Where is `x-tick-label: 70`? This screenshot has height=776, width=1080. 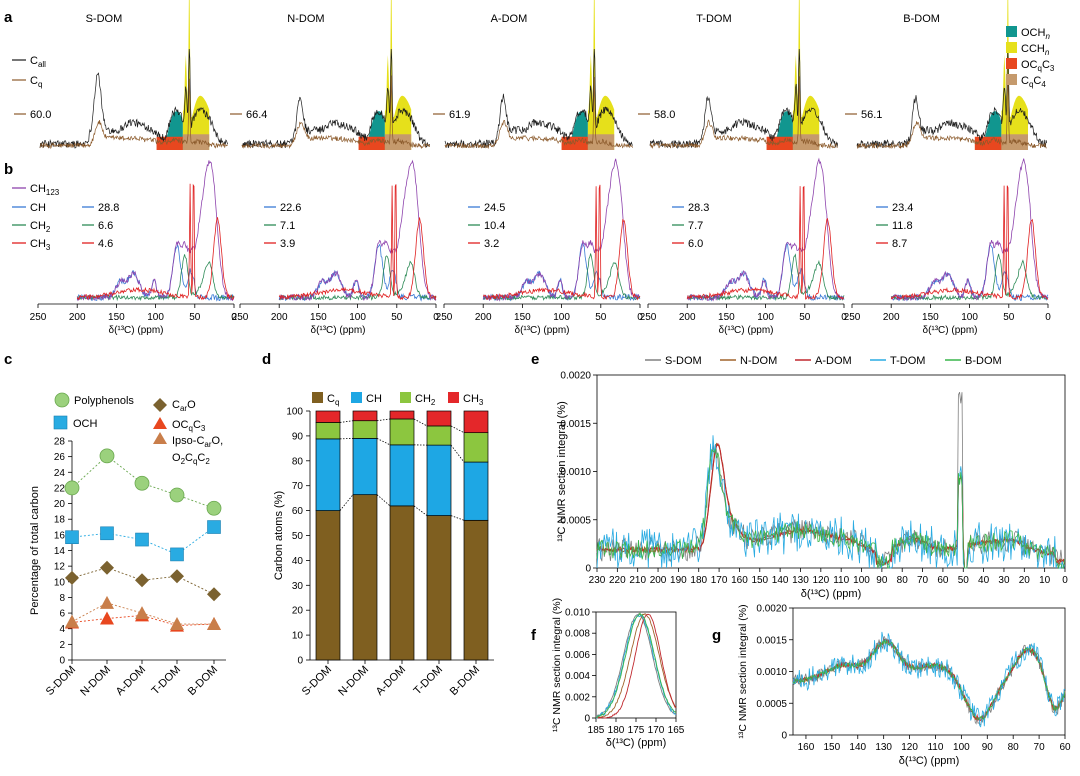 x-tick-label: 70 is located at coordinates (1040, 747).